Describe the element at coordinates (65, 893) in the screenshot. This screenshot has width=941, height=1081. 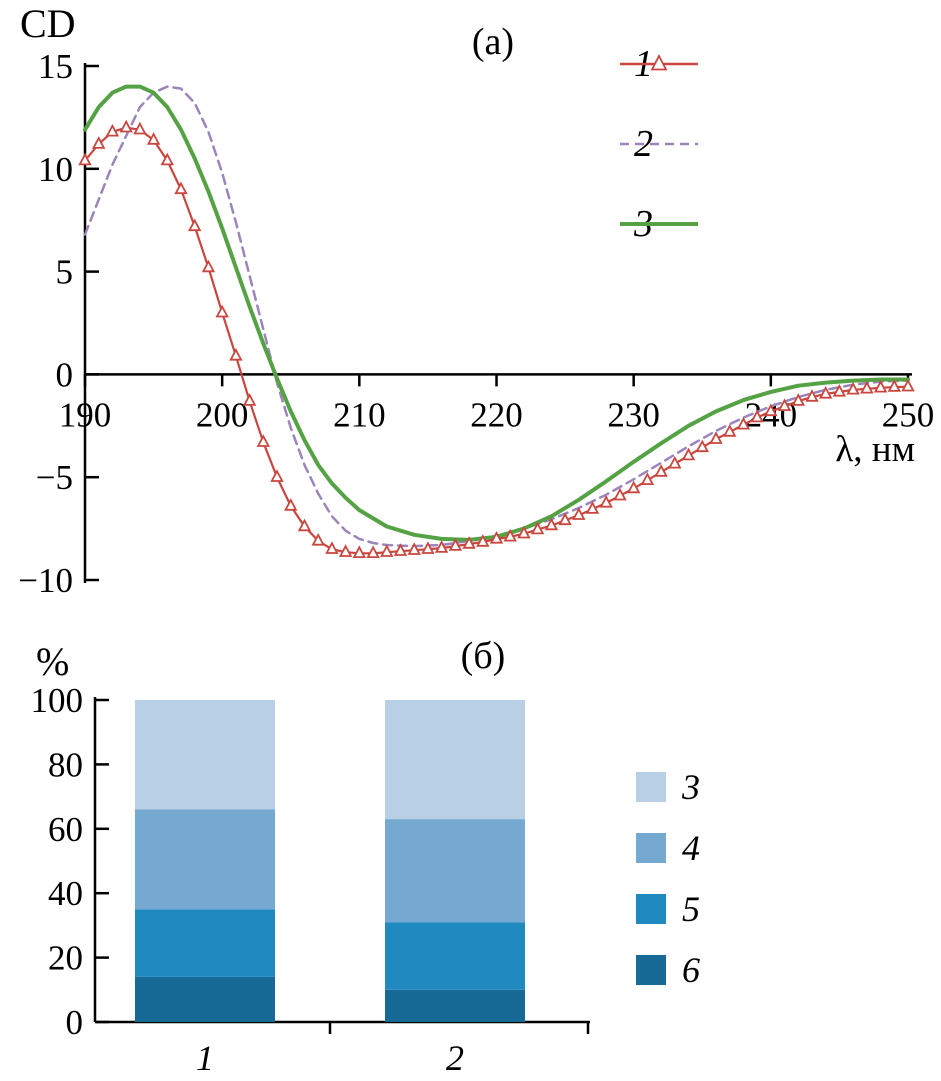
I see `svg-text: 40` at that location.